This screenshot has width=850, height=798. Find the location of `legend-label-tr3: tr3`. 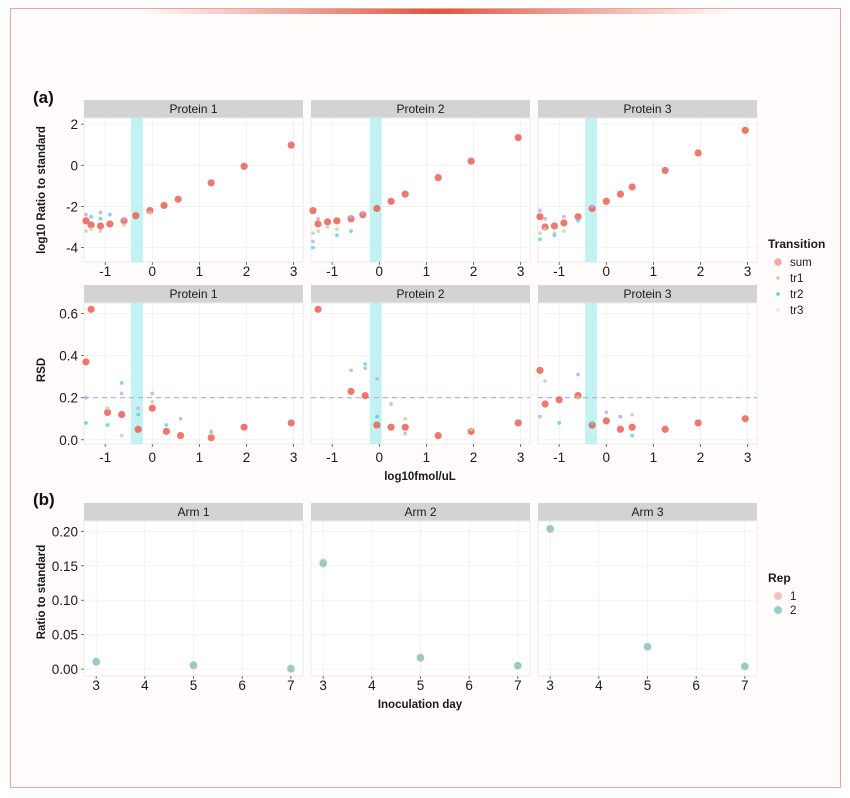

legend-label-tr3: tr3 is located at coordinates (796, 311).